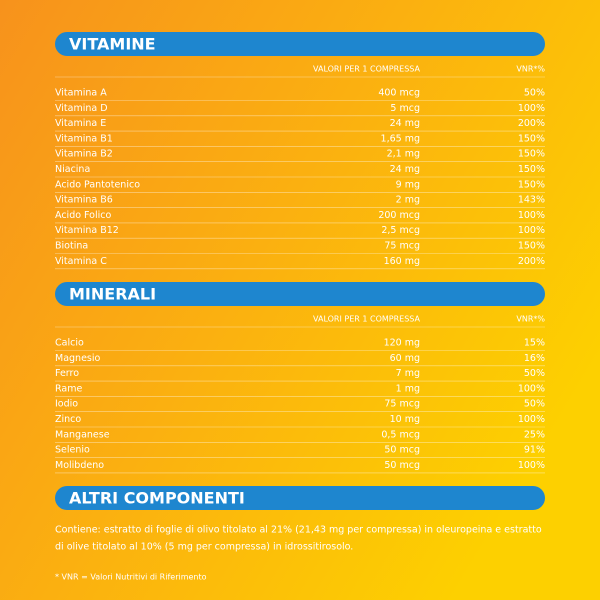 The height and width of the screenshot is (600, 600). Describe the element at coordinates (405, 358) in the screenshot. I see `nutrient-amount: 60 mg` at that location.